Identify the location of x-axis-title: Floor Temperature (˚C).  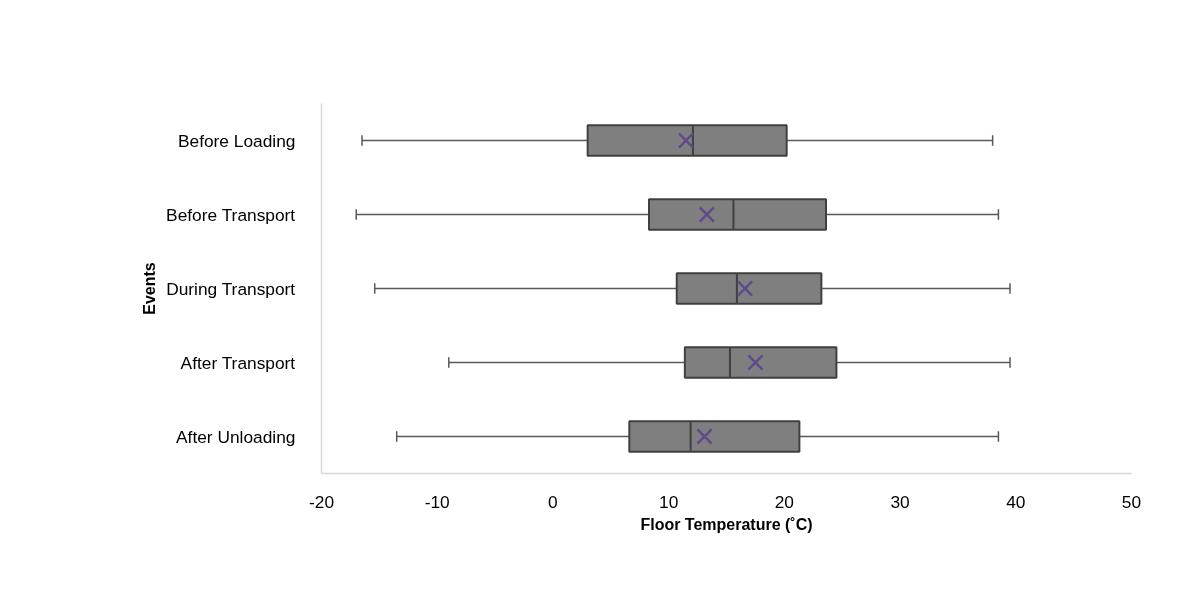
(726, 524).